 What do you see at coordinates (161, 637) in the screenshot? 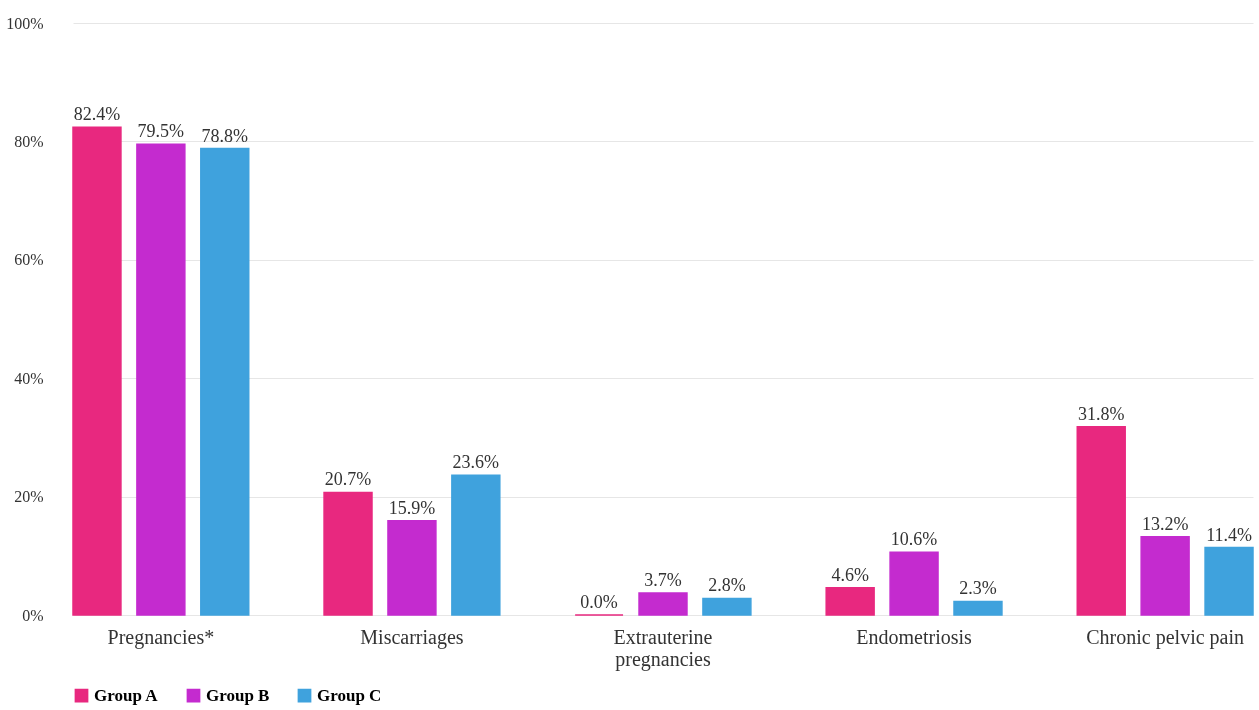
I see `x-tick-label: Pregnancies*` at bounding box center [161, 637].